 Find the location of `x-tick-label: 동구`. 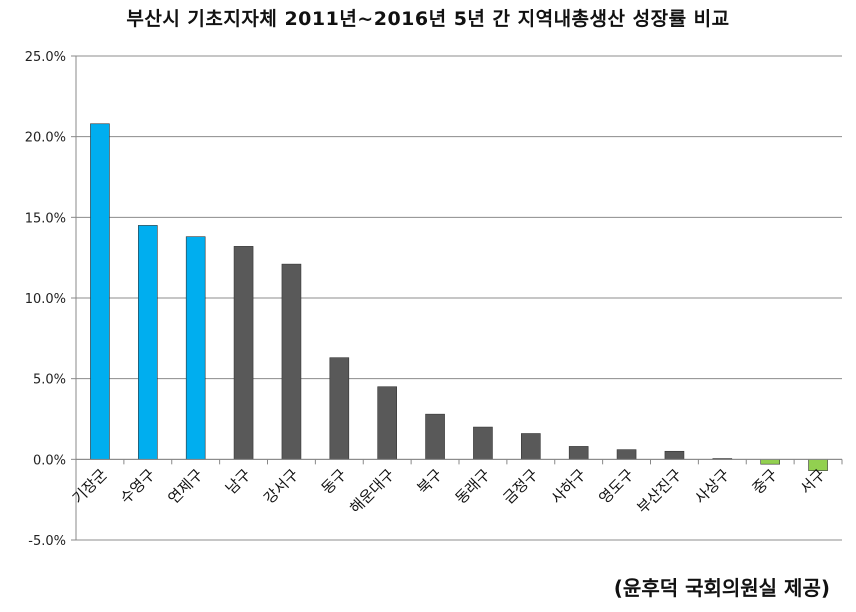

x-tick-label: 동구 is located at coordinates (334, 481).